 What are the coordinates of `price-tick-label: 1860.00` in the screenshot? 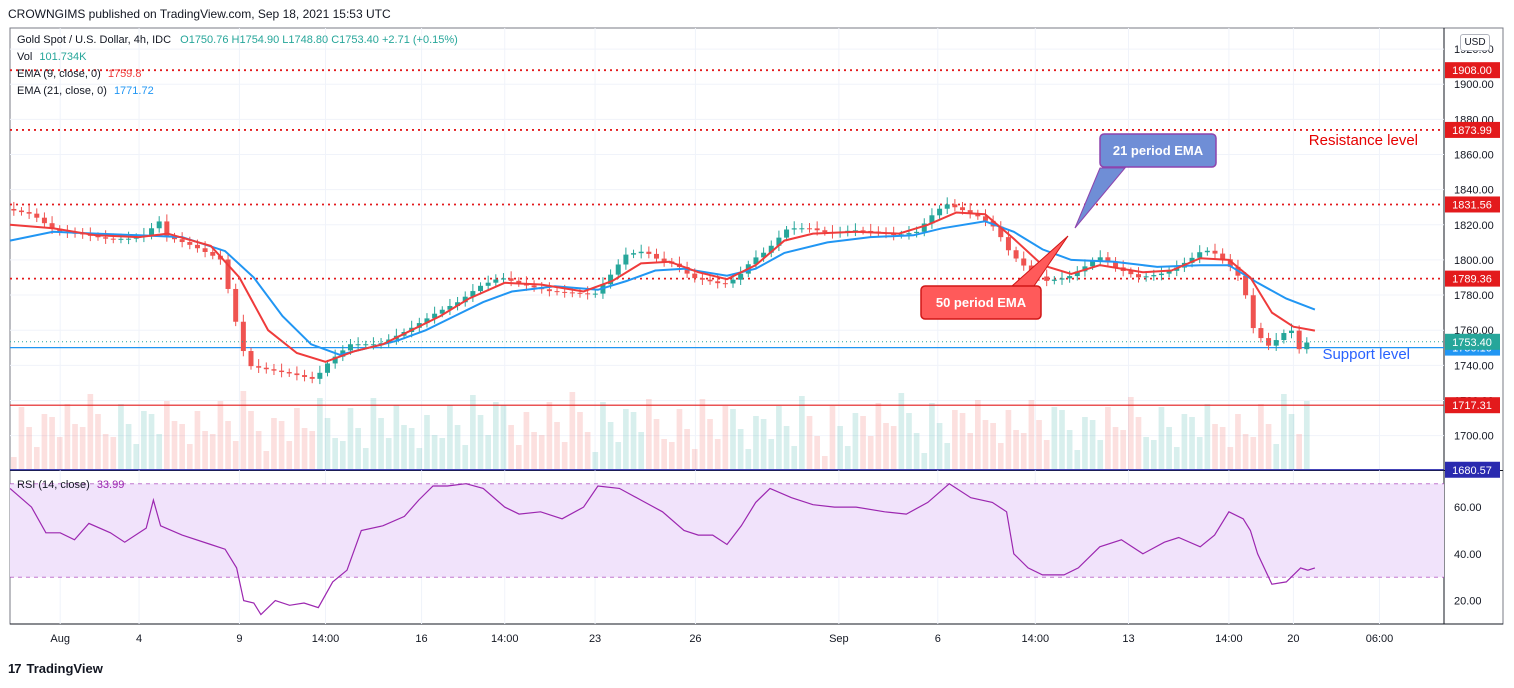 It's located at (1474, 156).